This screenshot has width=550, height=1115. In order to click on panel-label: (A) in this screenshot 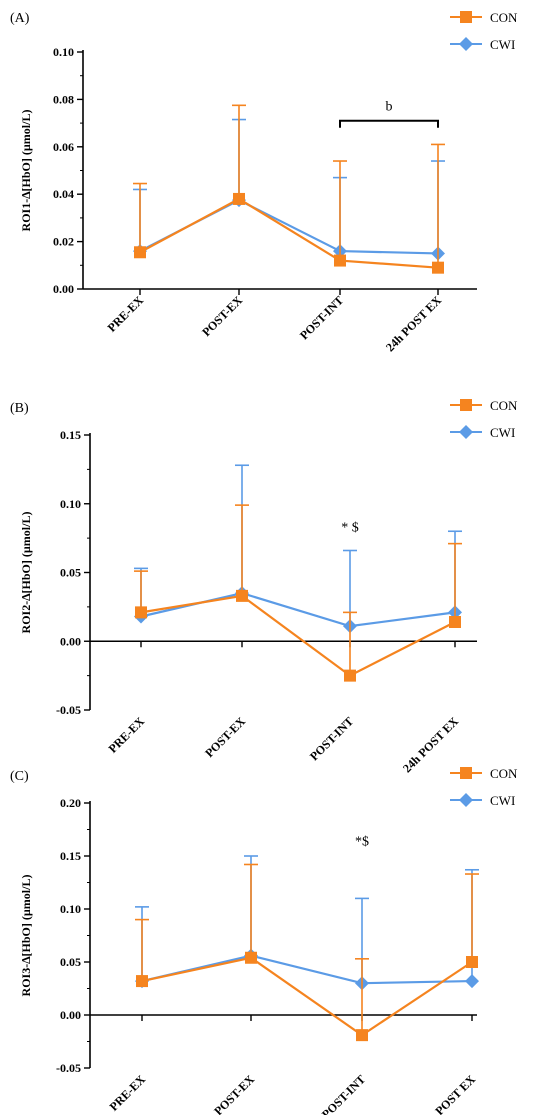, I will do `click(20, 18)`.